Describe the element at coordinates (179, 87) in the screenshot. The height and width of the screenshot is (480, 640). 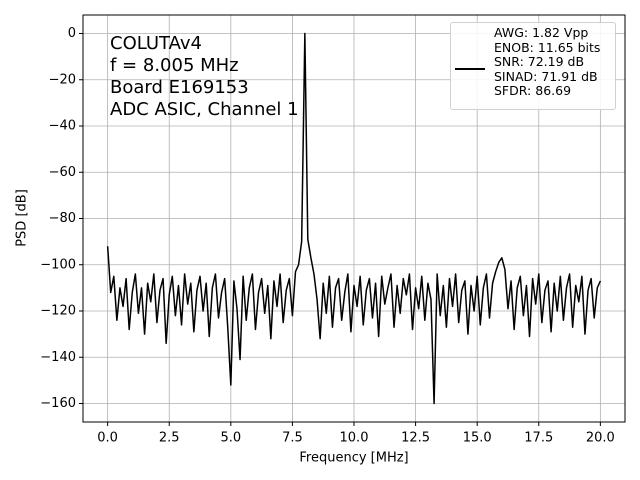
I see `annotation: Board E169153` at that location.